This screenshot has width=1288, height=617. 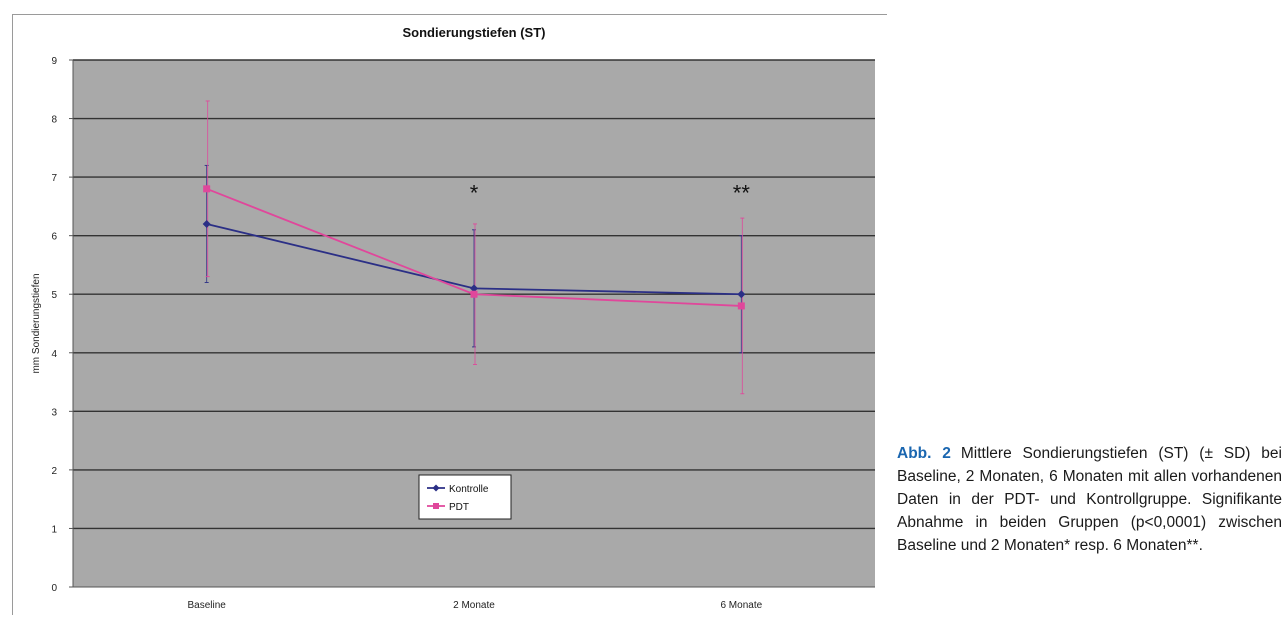 What do you see at coordinates (54, 471) in the screenshot?
I see `y-tick-label: 2` at bounding box center [54, 471].